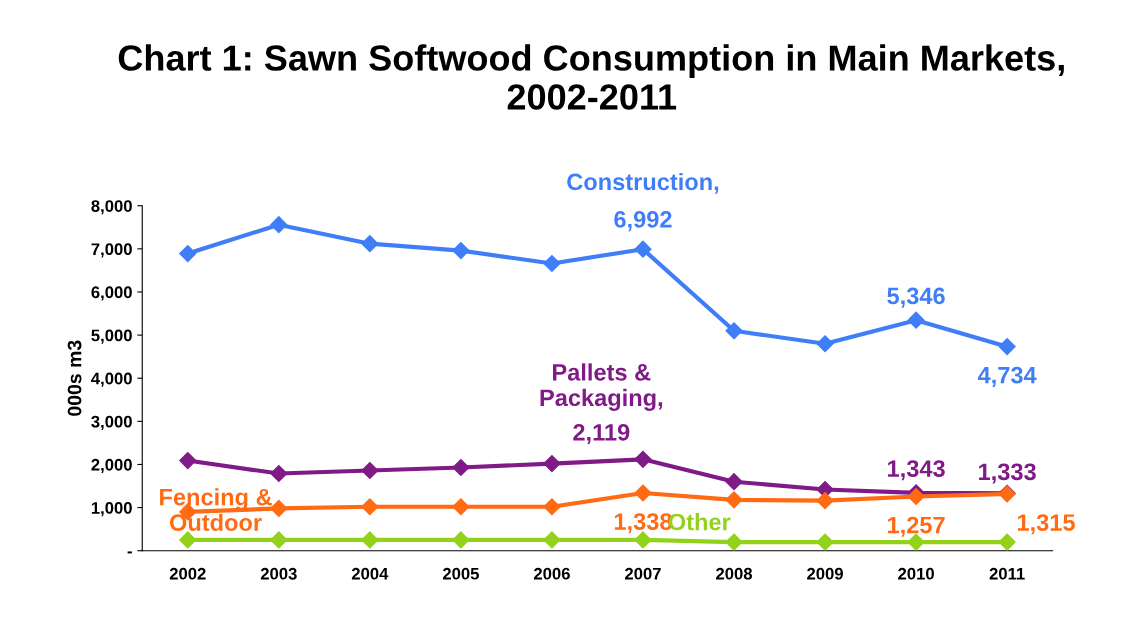 The image size is (1138, 633). What do you see at coordinates (916, 297) in the screenshot?
I see `data-label: 5,346` at bounding box center [916, 297].